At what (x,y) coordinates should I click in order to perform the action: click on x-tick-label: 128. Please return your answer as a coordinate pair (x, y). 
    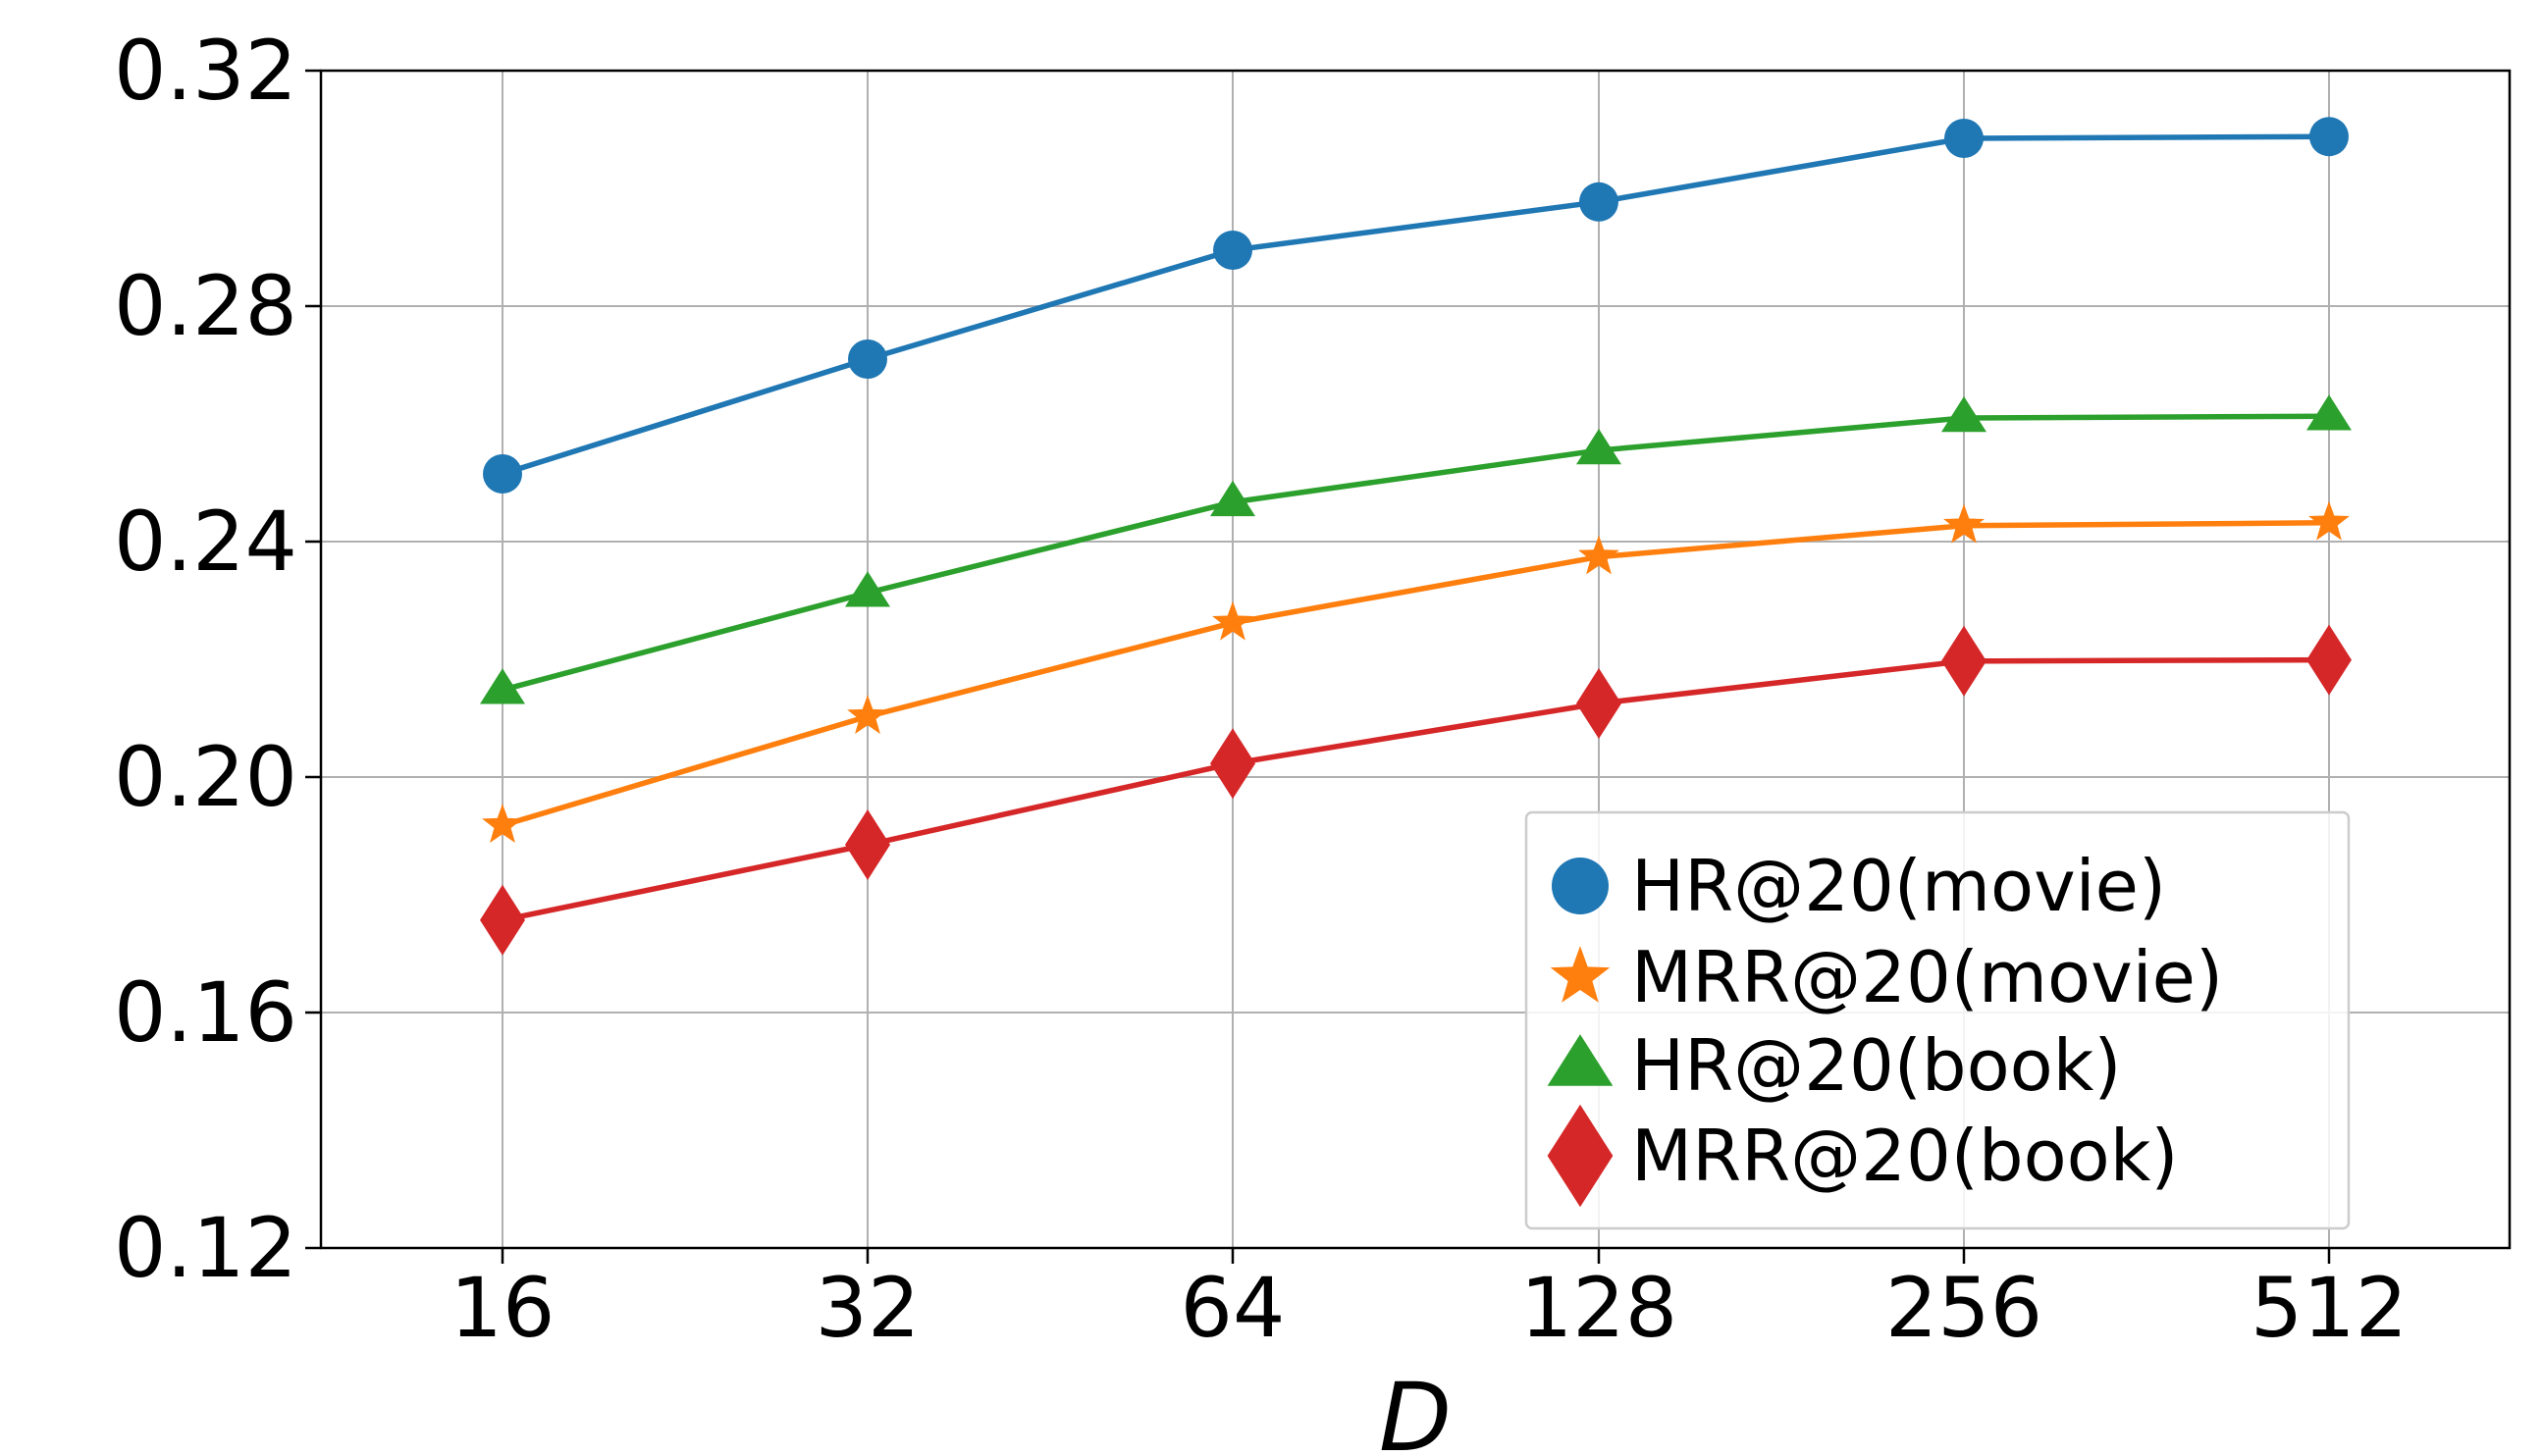
    Looking at the image, I should click on (1598, 1308).